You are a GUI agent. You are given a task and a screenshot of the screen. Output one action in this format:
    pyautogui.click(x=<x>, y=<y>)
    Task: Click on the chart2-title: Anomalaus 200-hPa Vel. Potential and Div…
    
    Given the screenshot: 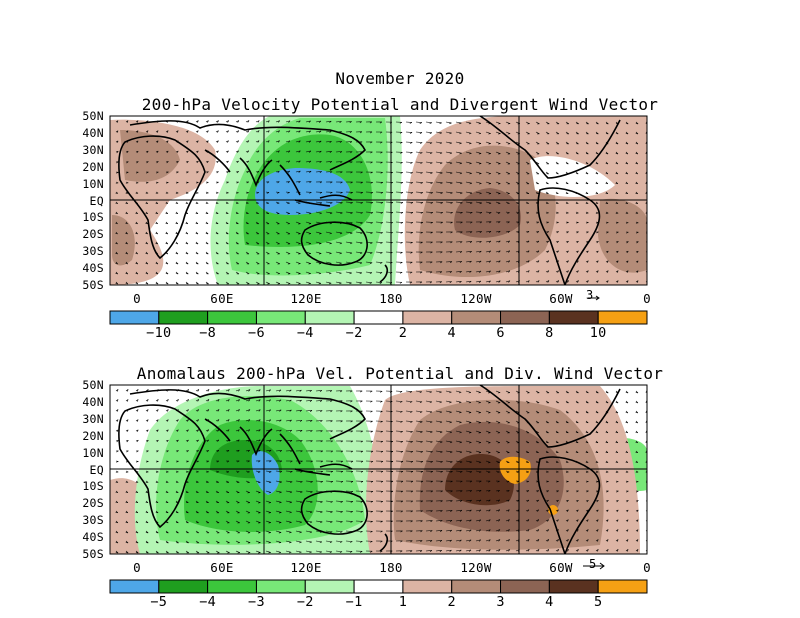 What is the action you would take?
    pyautogui.click(x=400, y=373)
    